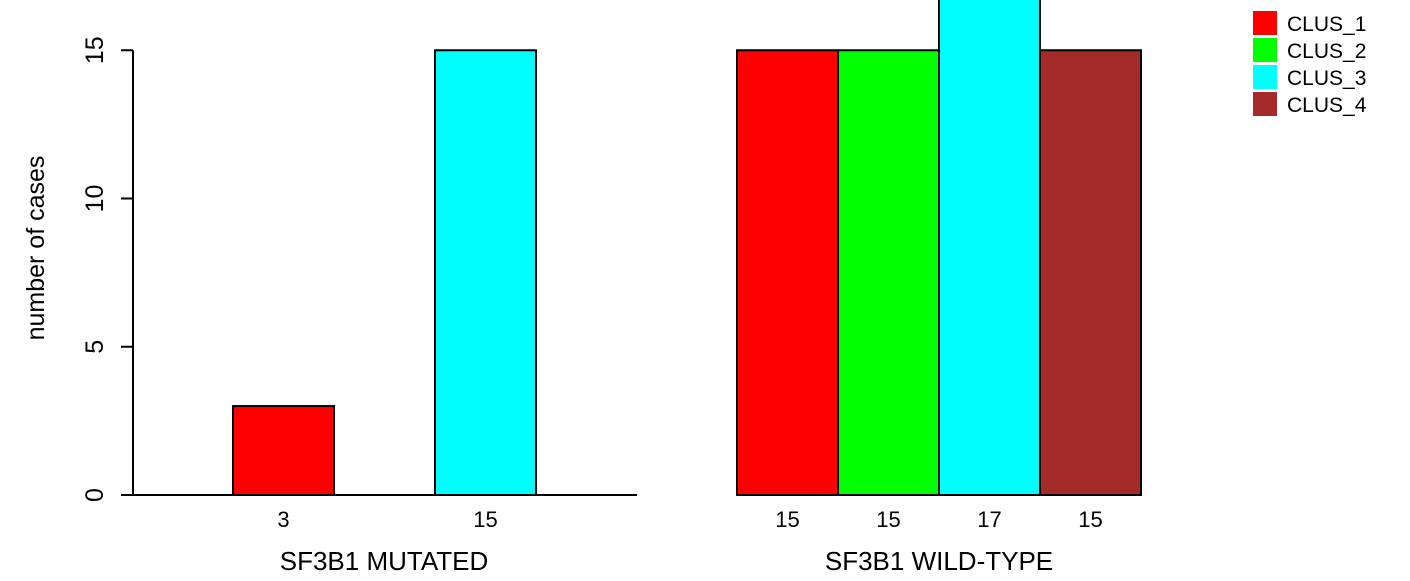 This screenshot has height=581, width=1410. I want to click on group-label: SF3B1 WILD-TYPE, so click(939, 561).